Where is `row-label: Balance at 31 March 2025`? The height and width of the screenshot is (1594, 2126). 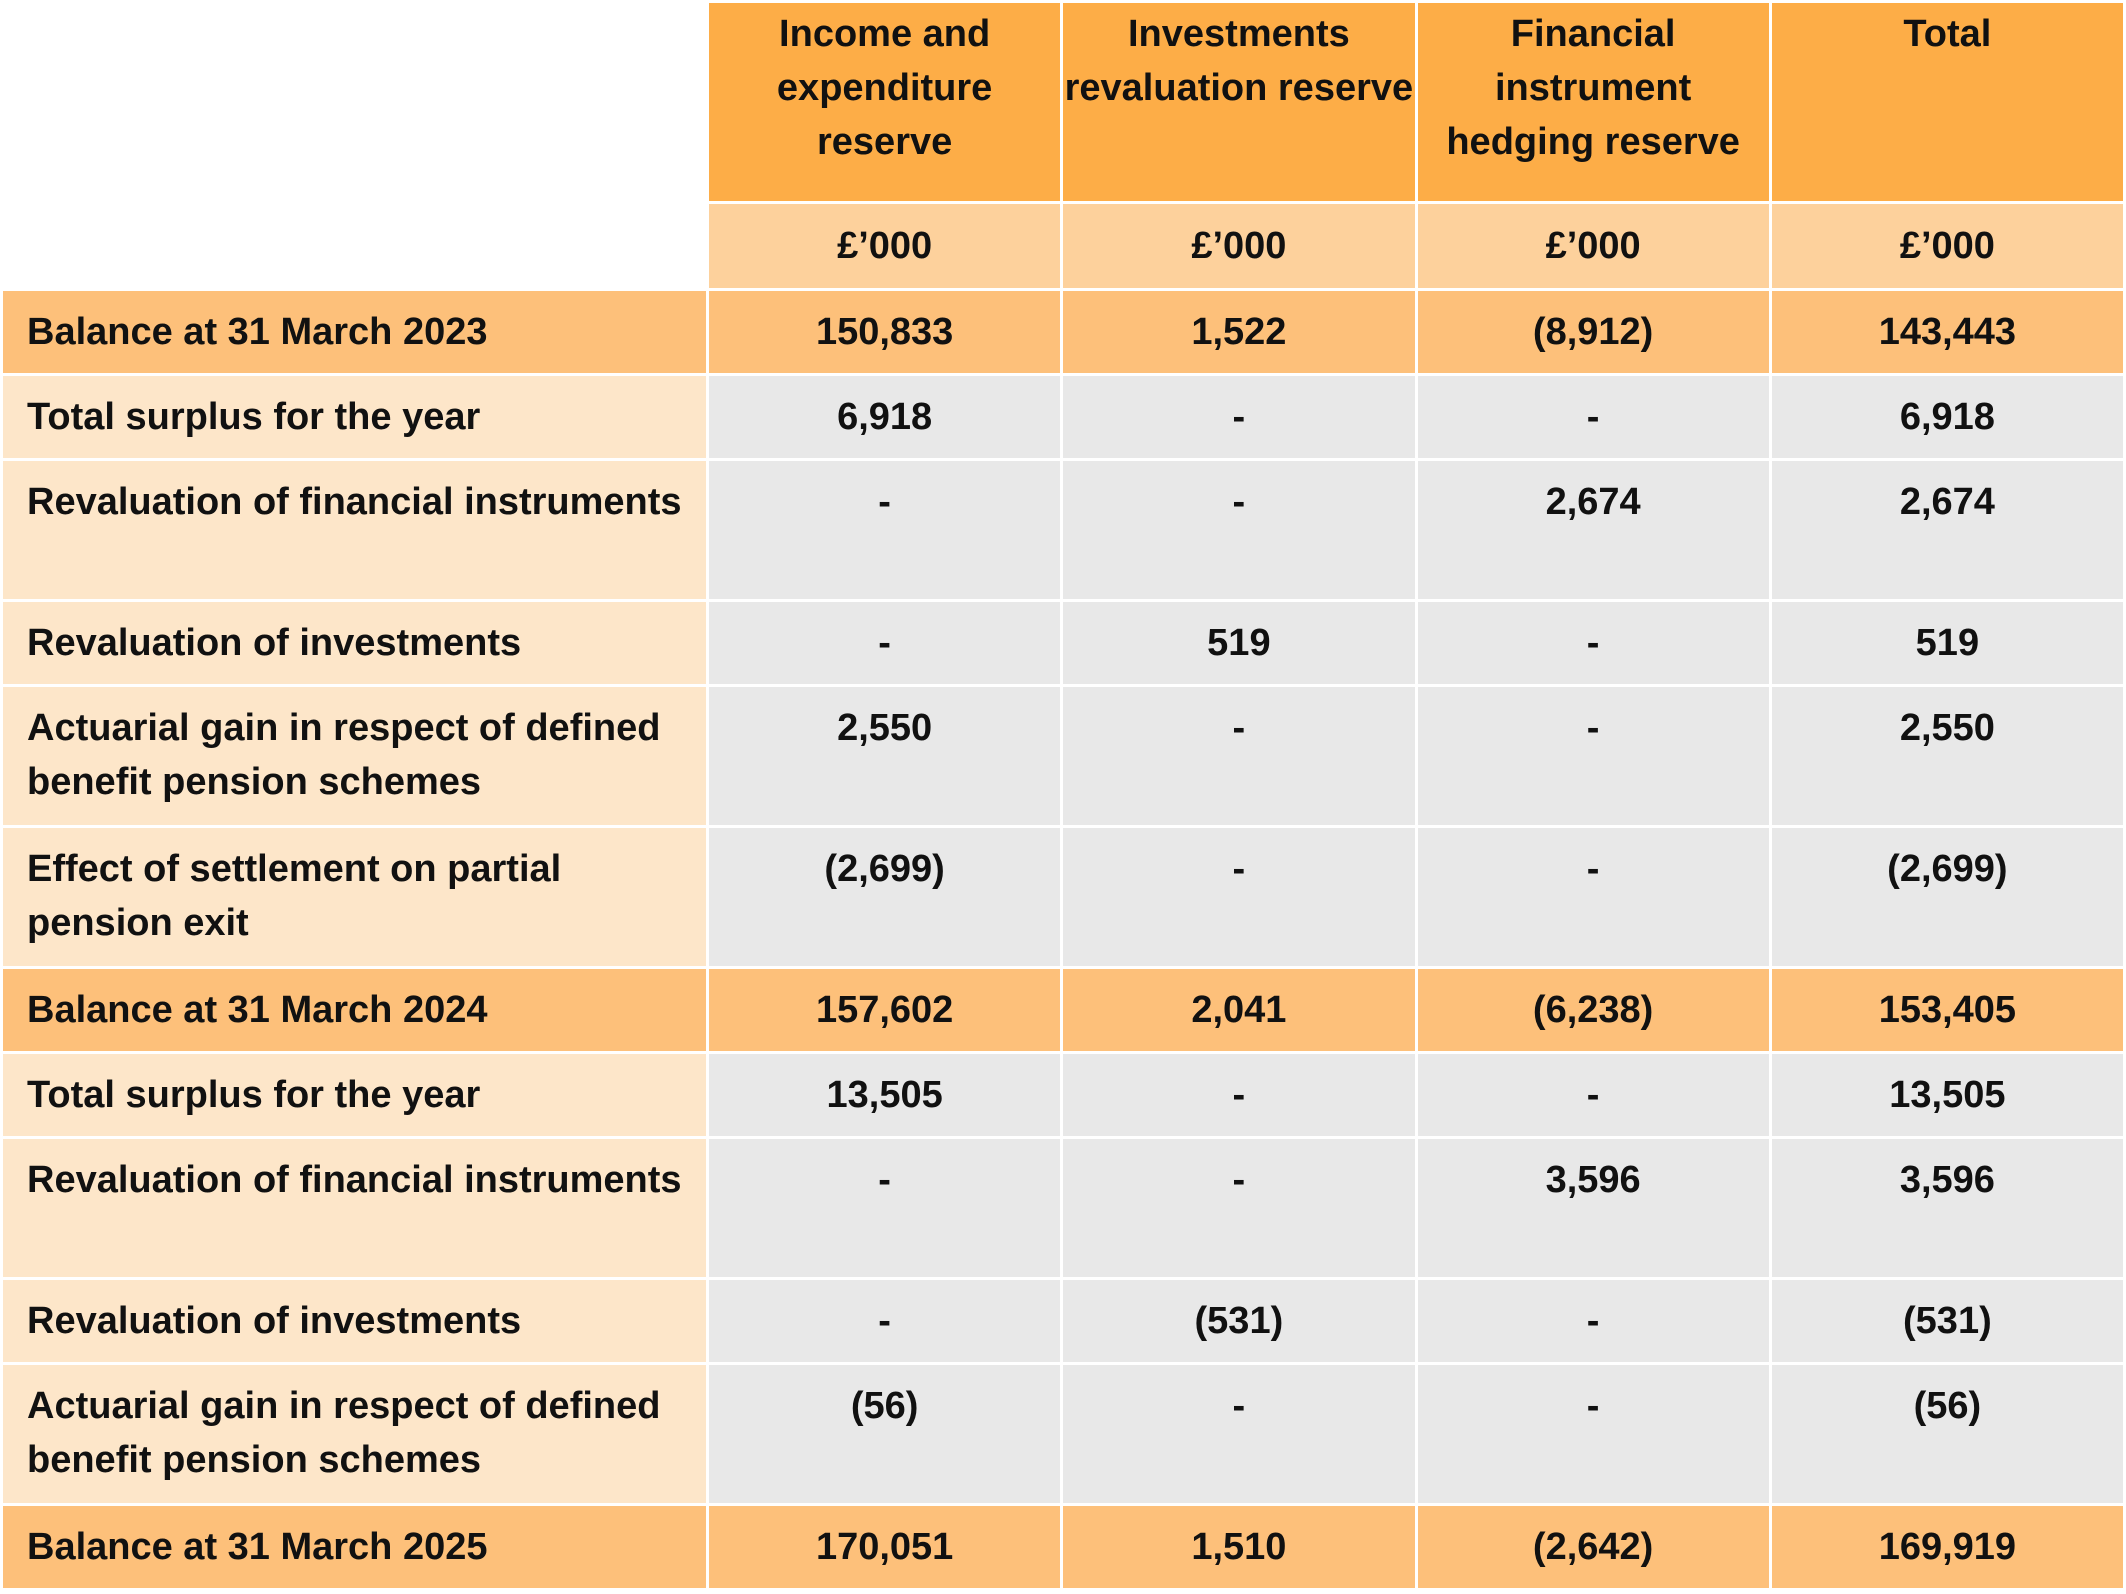 row-label: Balance at 31 March 2025 is located at coordinates (354, 1547).